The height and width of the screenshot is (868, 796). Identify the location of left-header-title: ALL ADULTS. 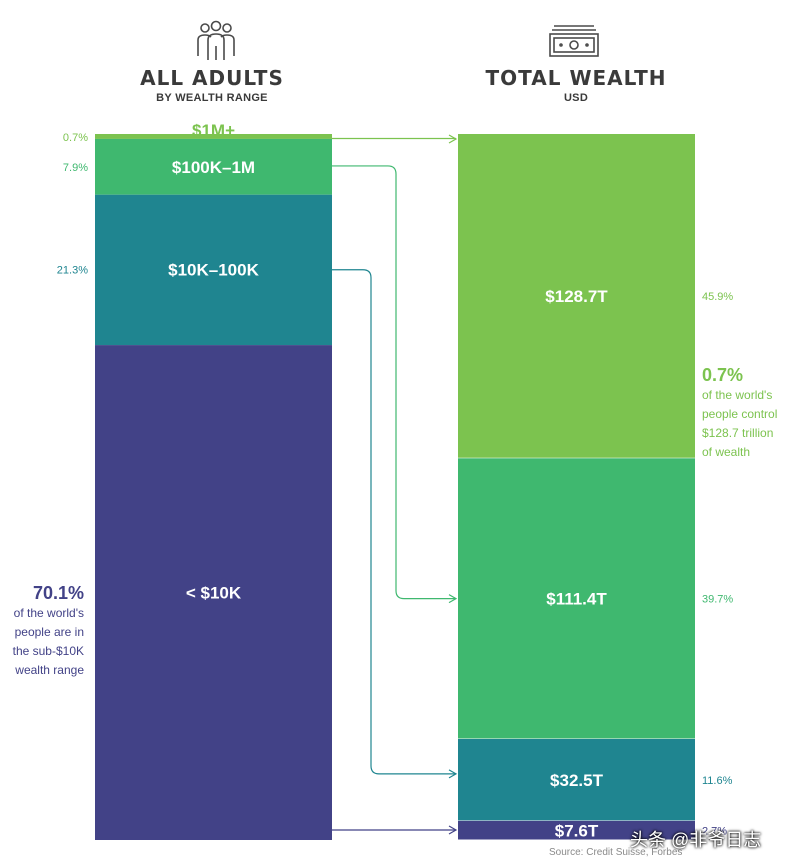
(212, 78).